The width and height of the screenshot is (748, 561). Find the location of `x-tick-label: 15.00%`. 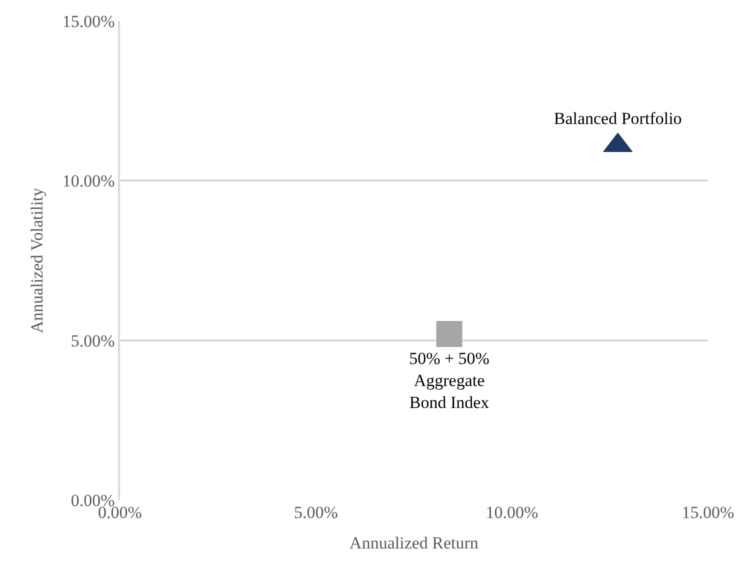

x-tick-label: 15.00% is located at coordinates (708, 512).